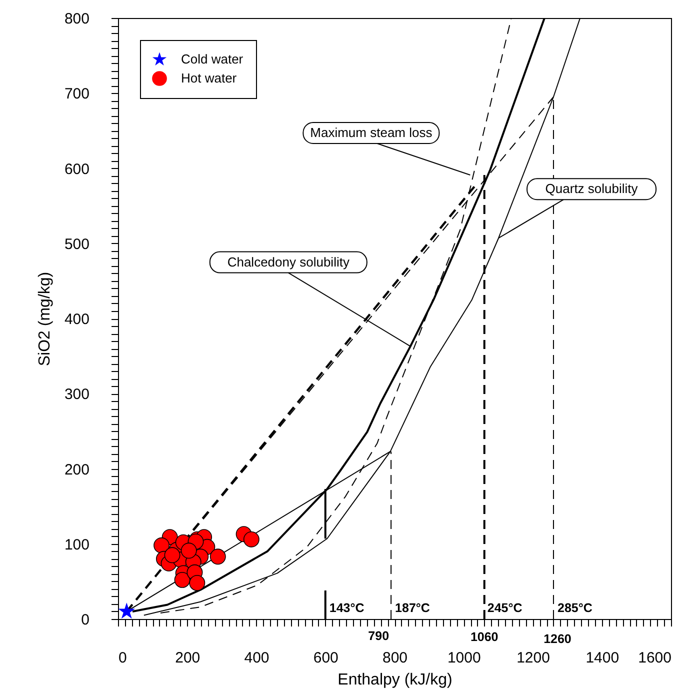 The width and height of the screenshot is (688, 695). I want to click on annotation: 1060, so click(484, 637).